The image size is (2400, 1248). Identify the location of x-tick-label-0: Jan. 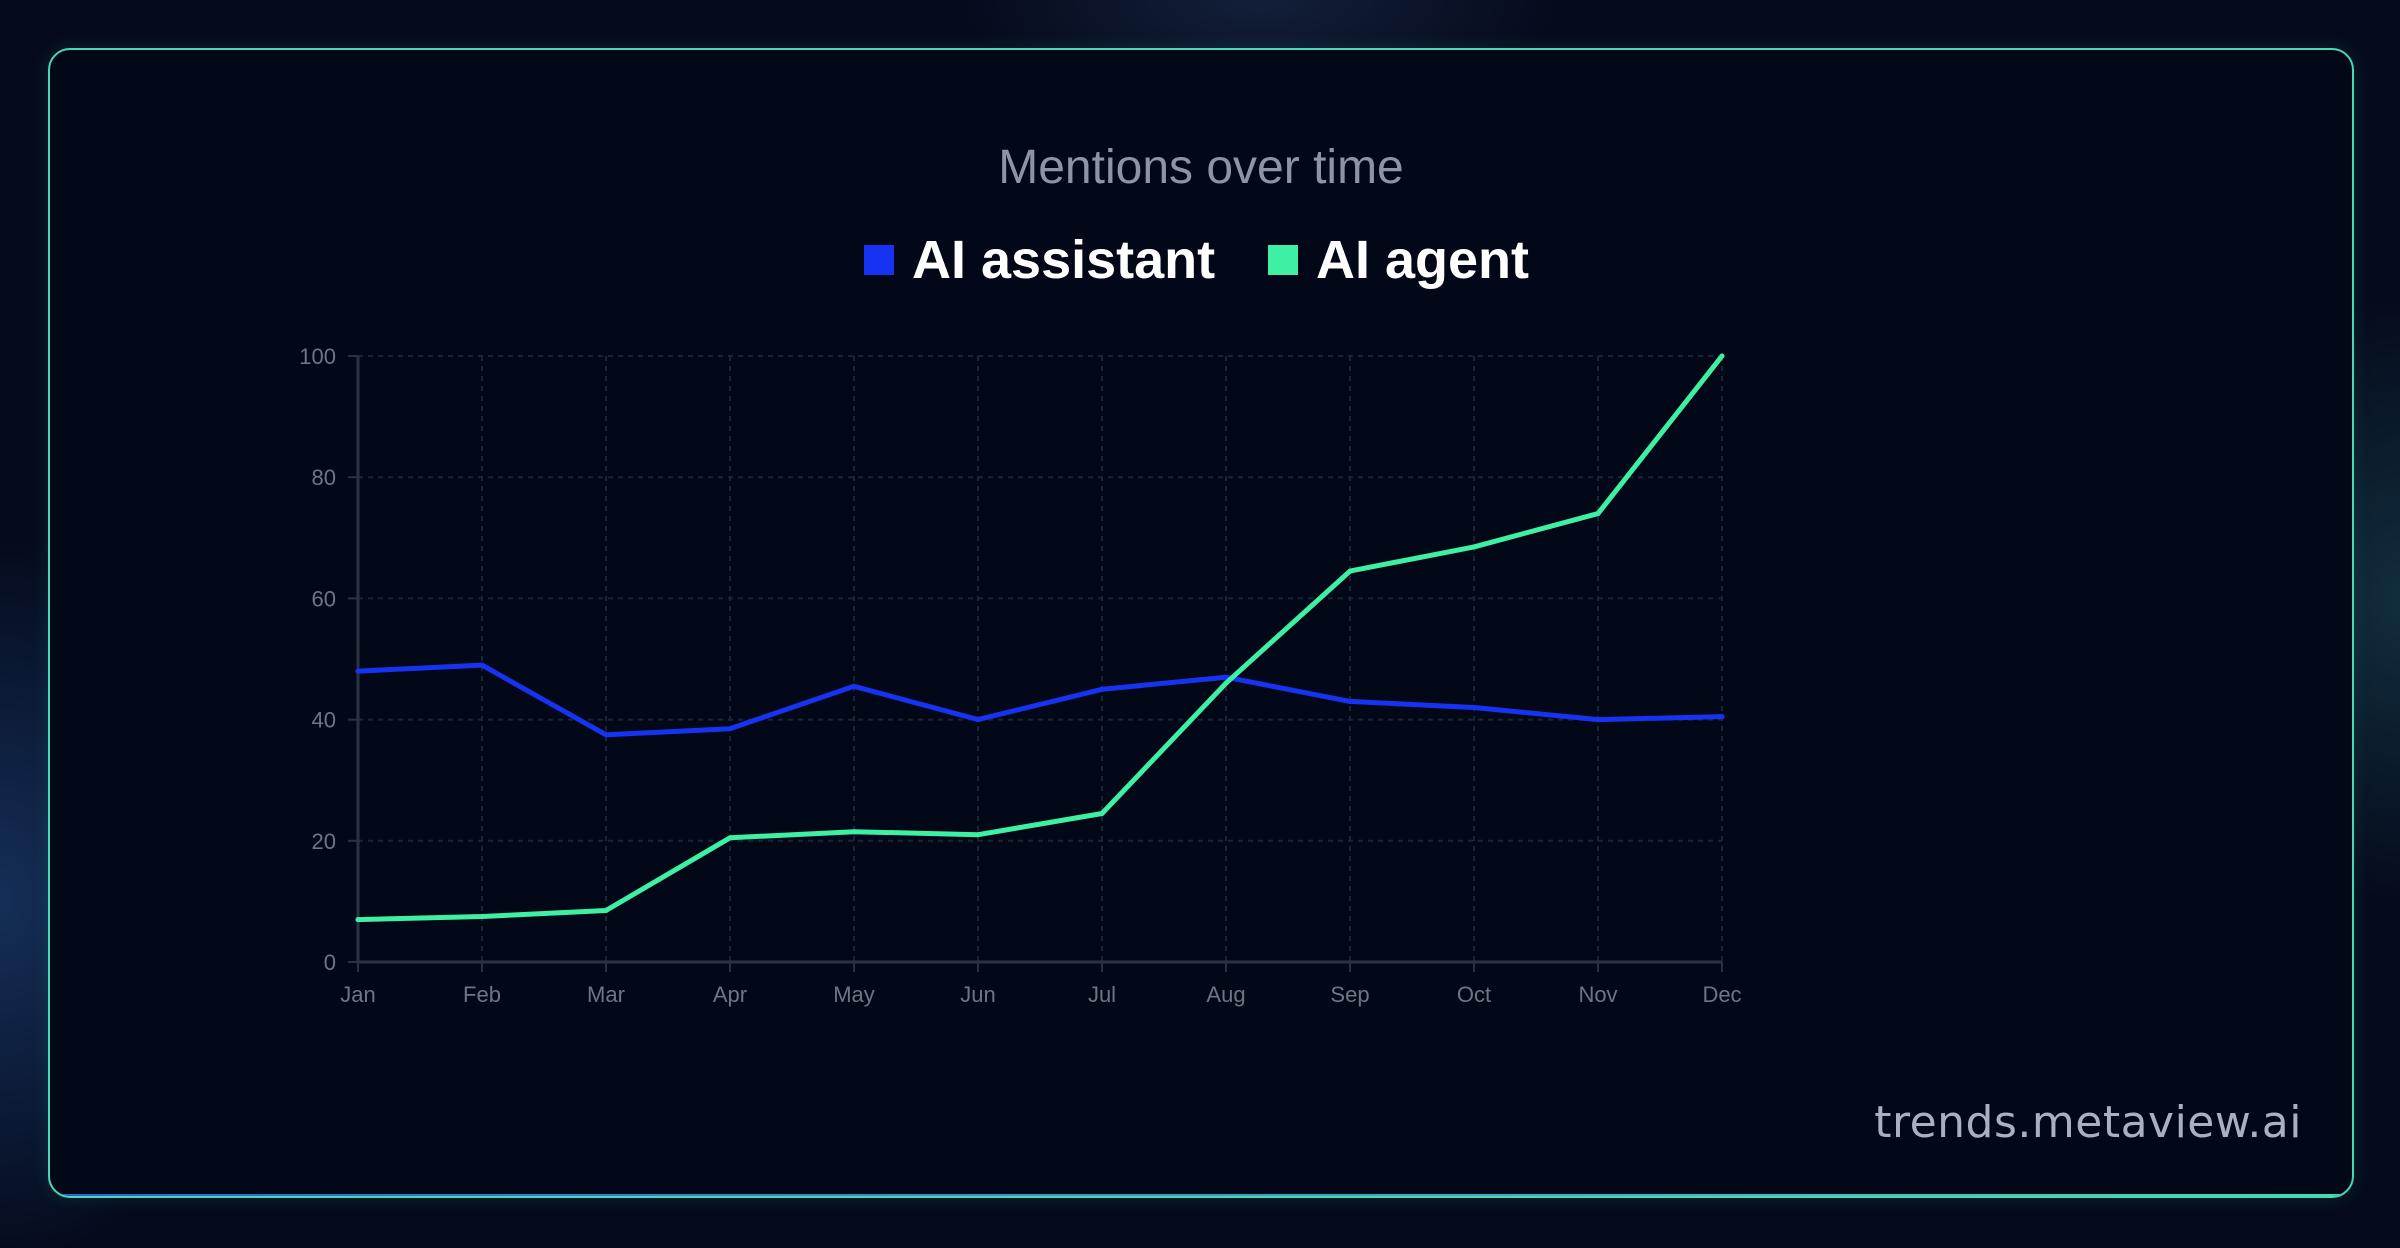
(357, 994).